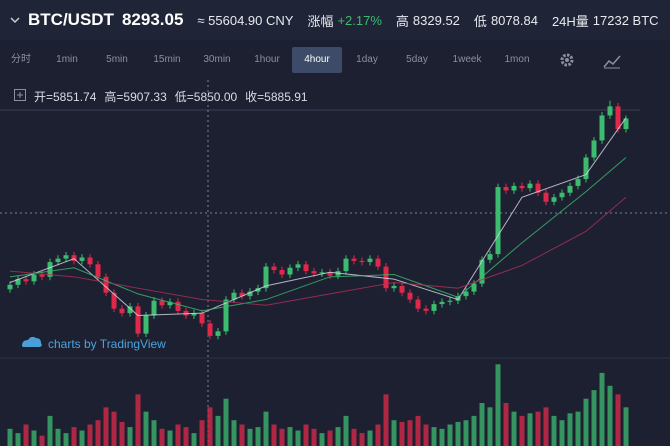 This screenshot has width=670, height=446. What do you see at coordinates (65, 97) in the screenshot?
I see `ohlc-item: 开=5851.74` at bounding box center [65, 97].